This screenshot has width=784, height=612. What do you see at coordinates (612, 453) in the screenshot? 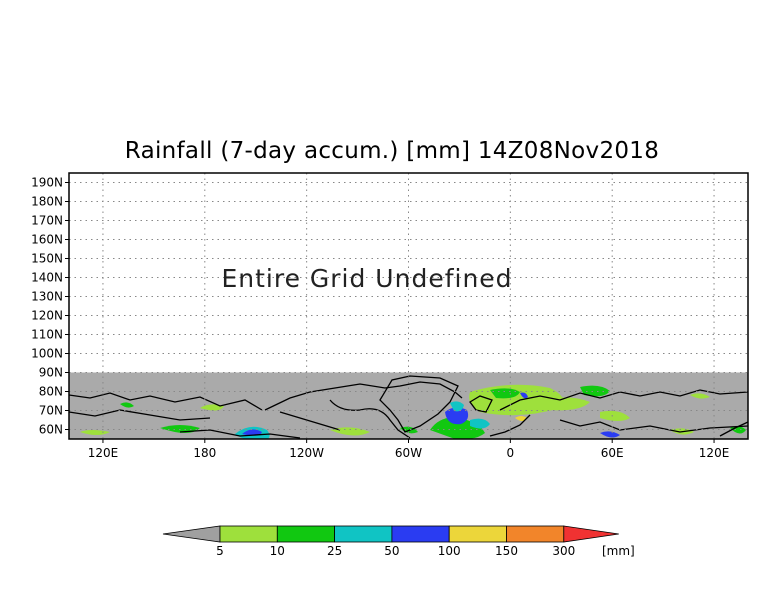
I see `lon-label: 60E` at bounding box center [612, 453].